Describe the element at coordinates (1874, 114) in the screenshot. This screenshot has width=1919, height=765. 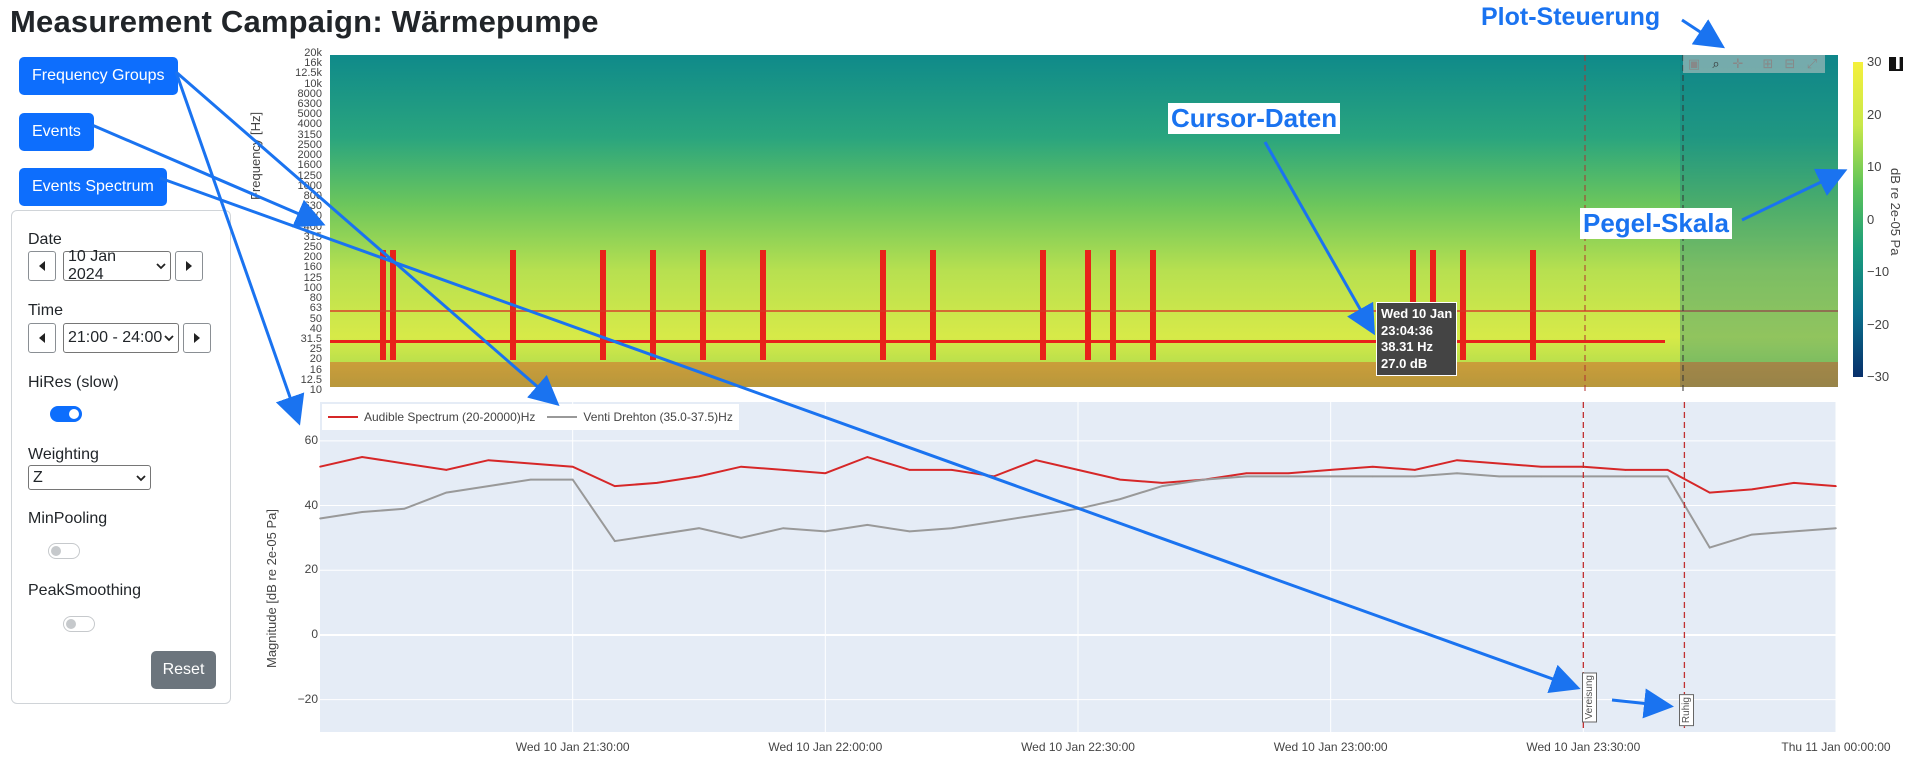
I see `colorbar-tick: 20` at that location.